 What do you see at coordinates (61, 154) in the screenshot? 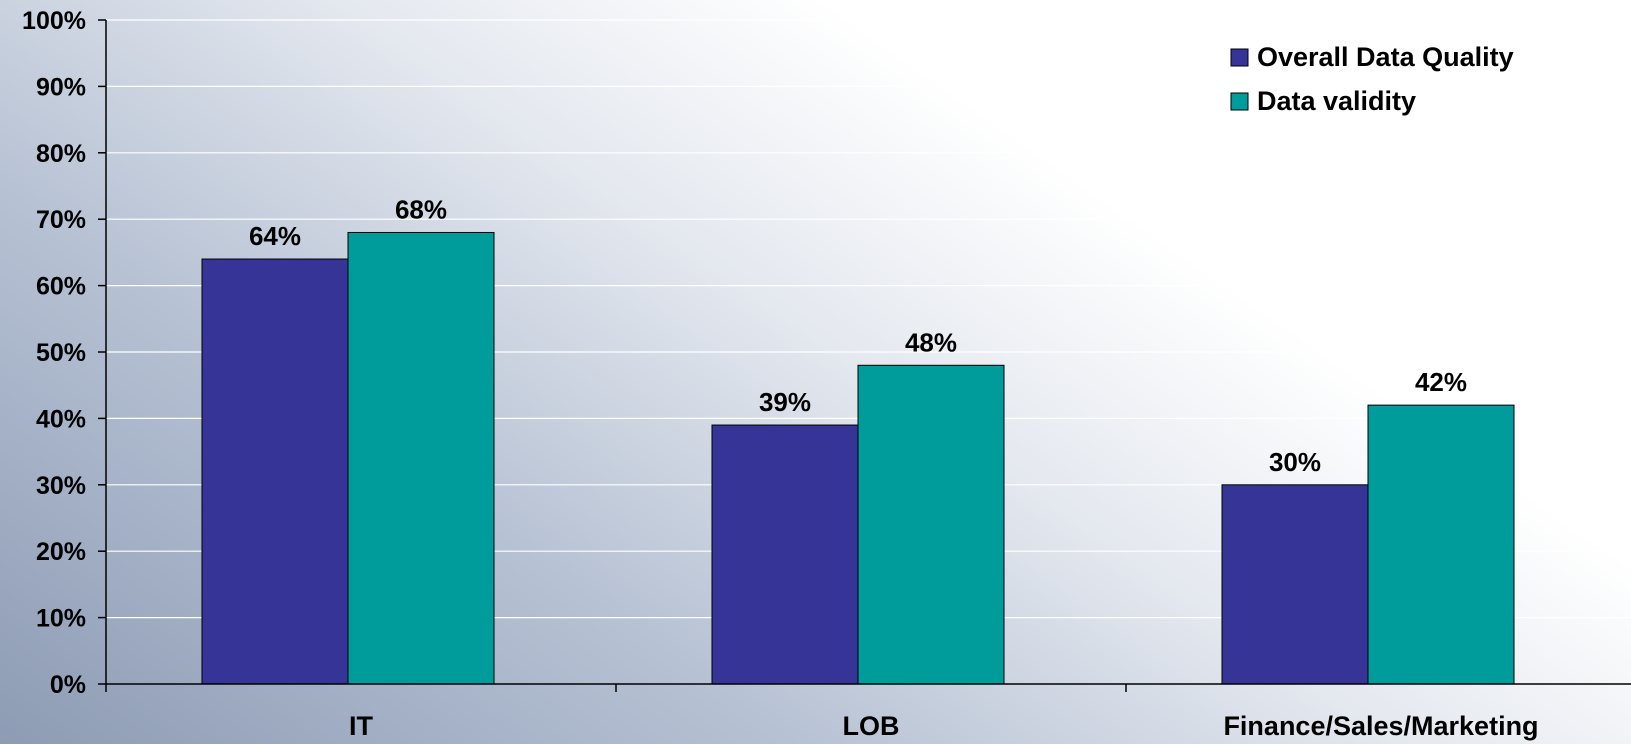
I see `y-tick-label: 80%` at bounding box center [61, 154].